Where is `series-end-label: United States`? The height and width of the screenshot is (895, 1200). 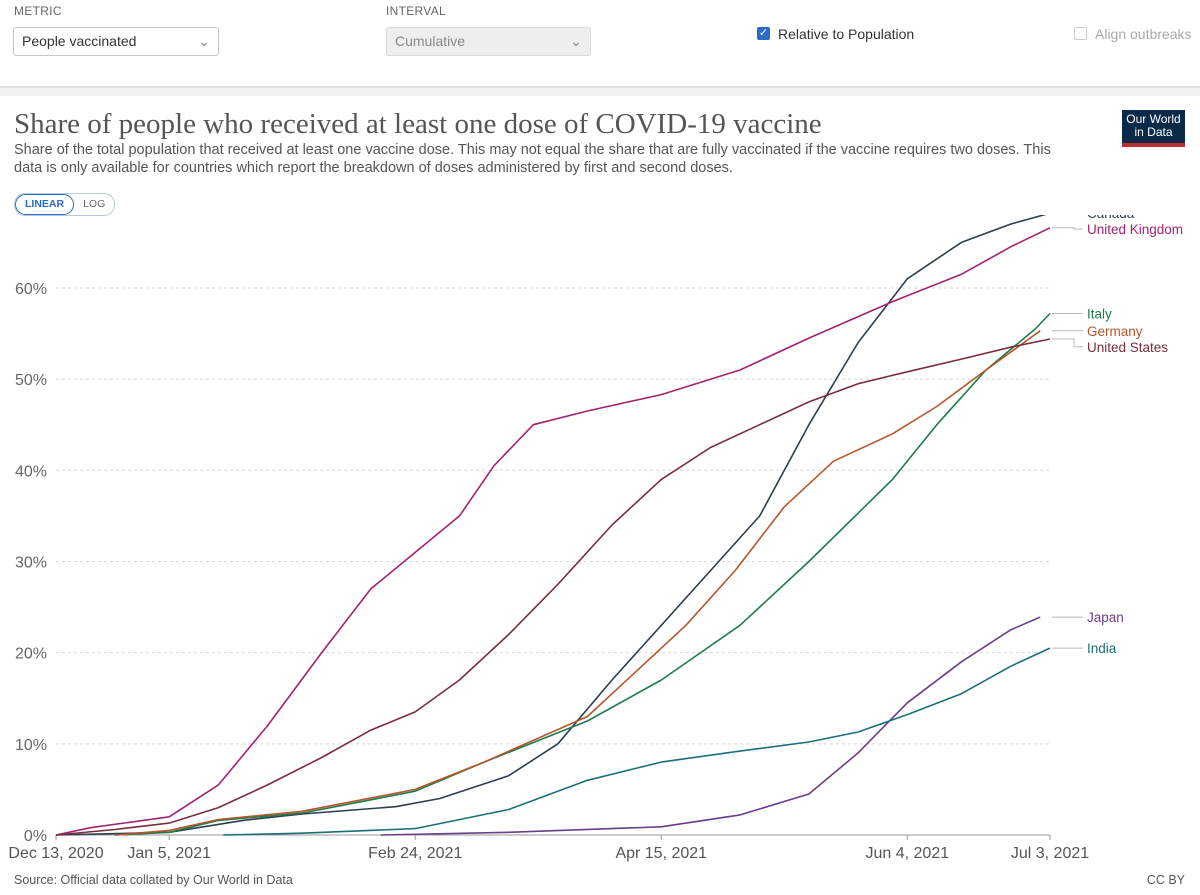 series-end-label: United States is located at coordinates (1127, 347).